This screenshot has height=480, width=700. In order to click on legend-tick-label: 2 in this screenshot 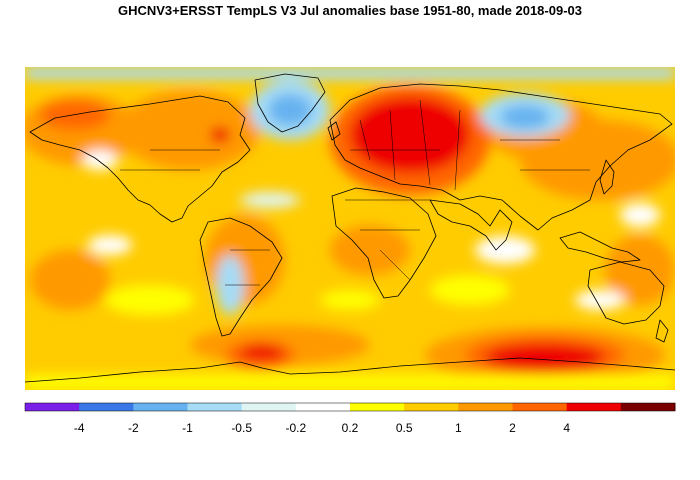, I will do `click(512, 428)`.